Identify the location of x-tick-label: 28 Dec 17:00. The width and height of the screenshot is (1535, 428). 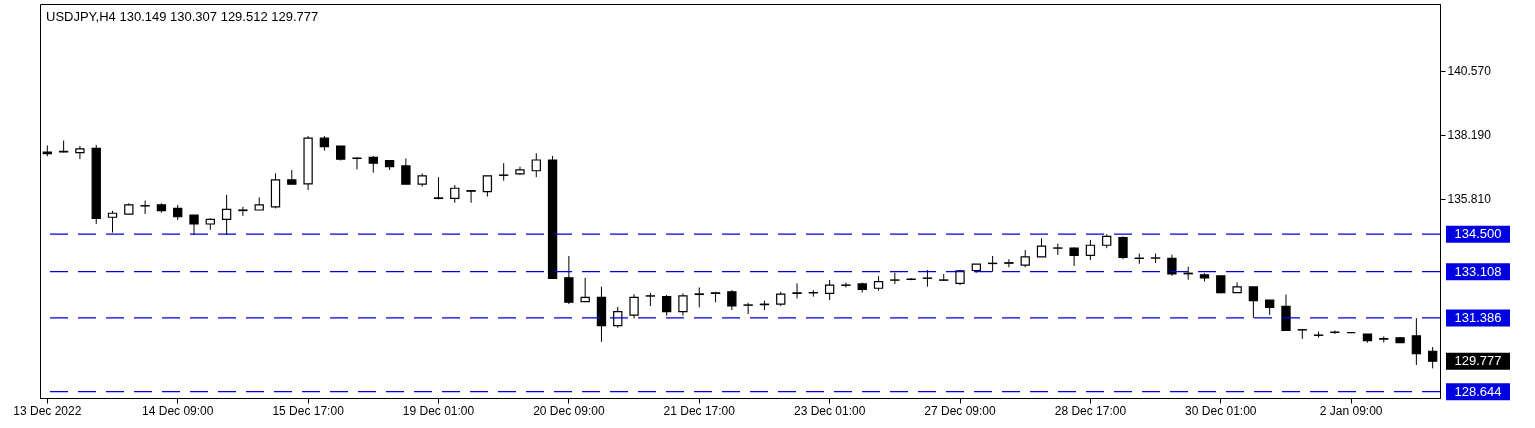
(1090, 410).